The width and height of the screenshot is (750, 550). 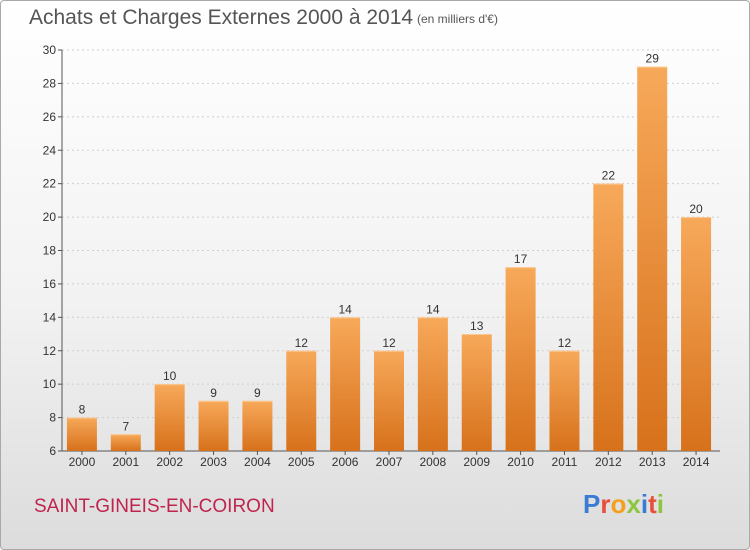 I want to click on y-tick-label: 22, so click(x=50, y=184).